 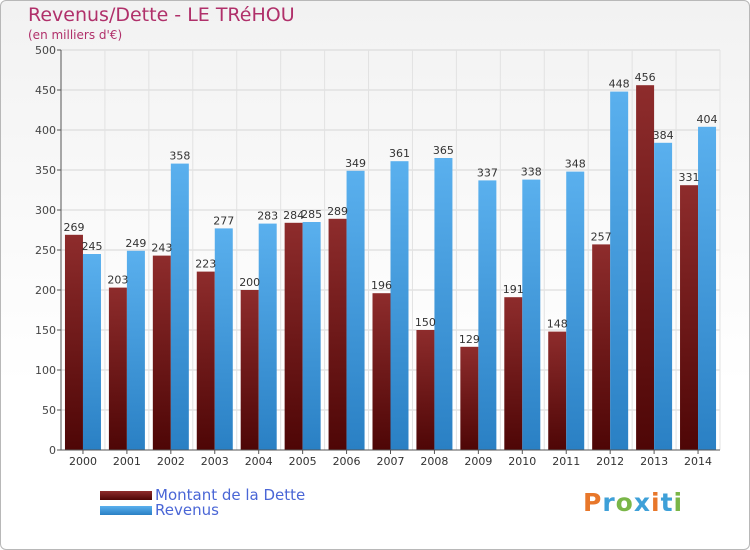 I want to click on x-tick-label: 2002, so click(x=171, y=461).